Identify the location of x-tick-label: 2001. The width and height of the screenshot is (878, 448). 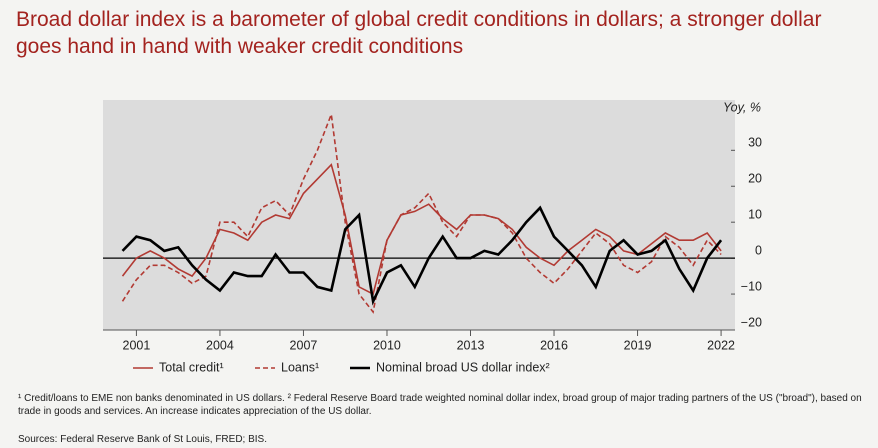
(137, 345).